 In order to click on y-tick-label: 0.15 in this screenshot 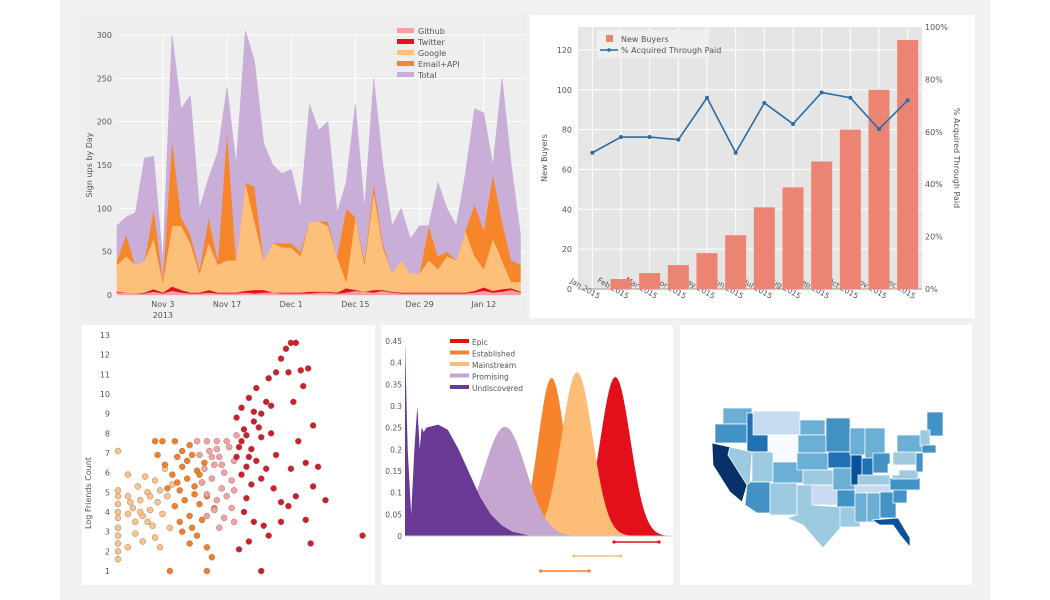, I will do `click(393, 471)`.